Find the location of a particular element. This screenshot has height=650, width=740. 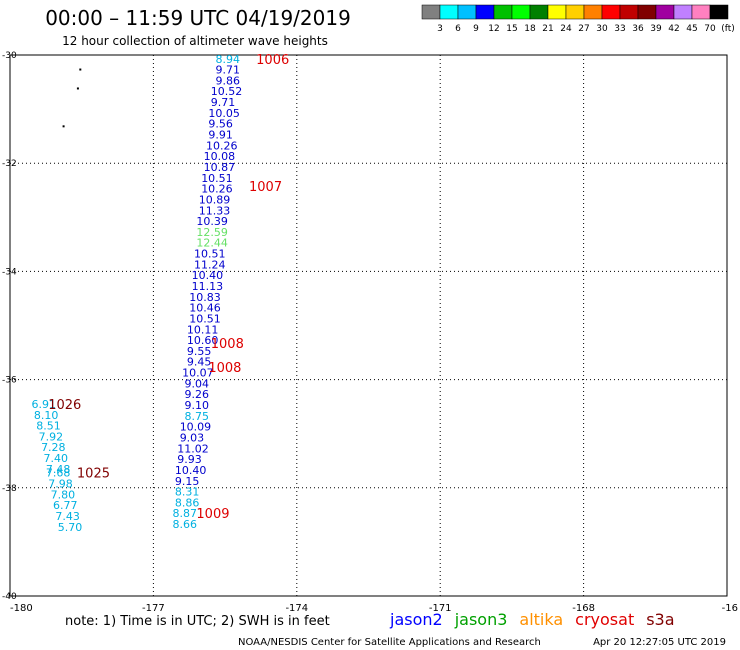

wave-height-label: 10.83 is located at coordinates (205, 297).